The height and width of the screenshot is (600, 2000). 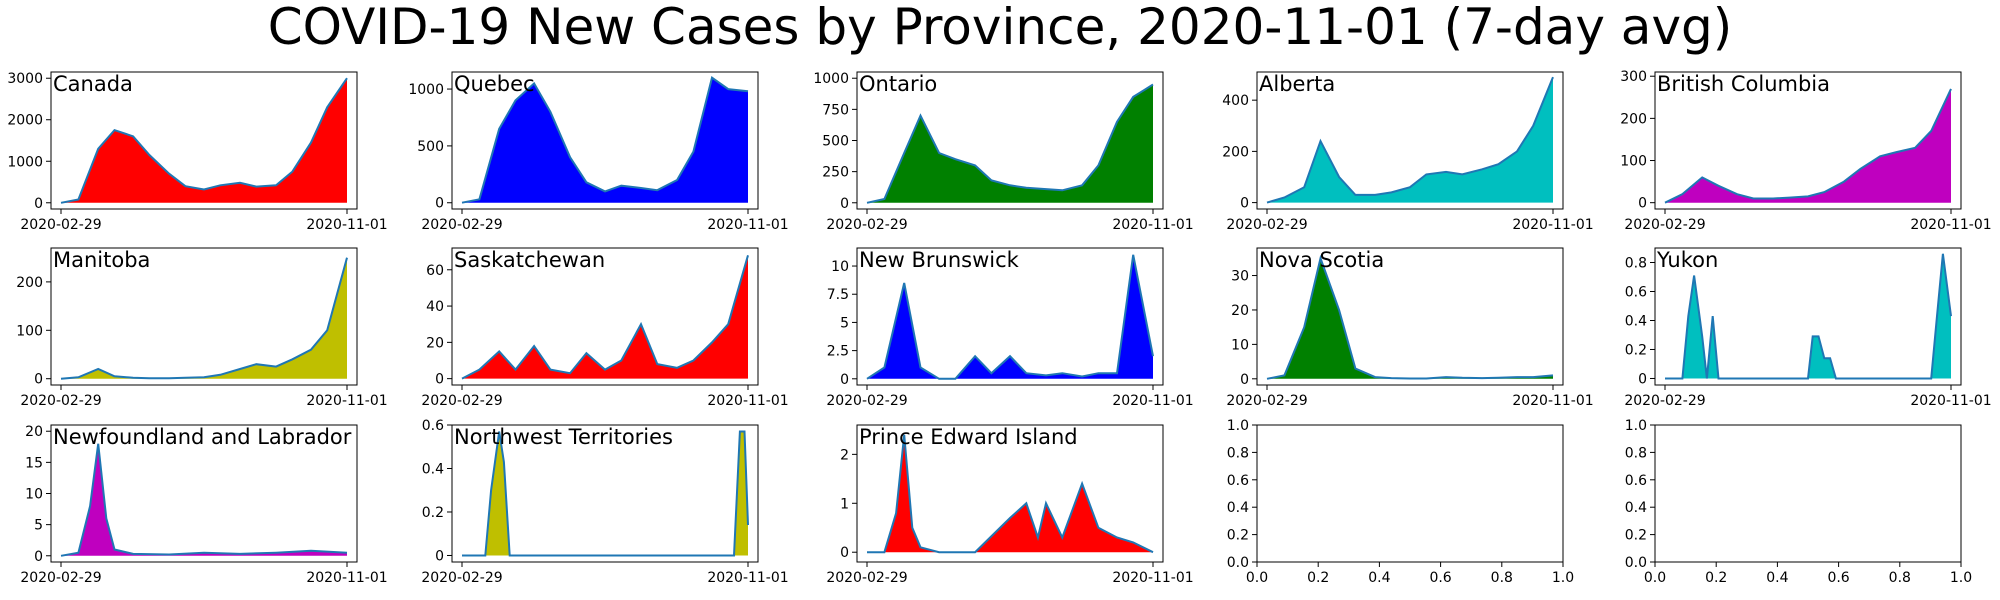 What do you see at coordinates (1235, 101) in the screenshot?
I see `y-tick-label: 400` at bounding box center [1235, 101].